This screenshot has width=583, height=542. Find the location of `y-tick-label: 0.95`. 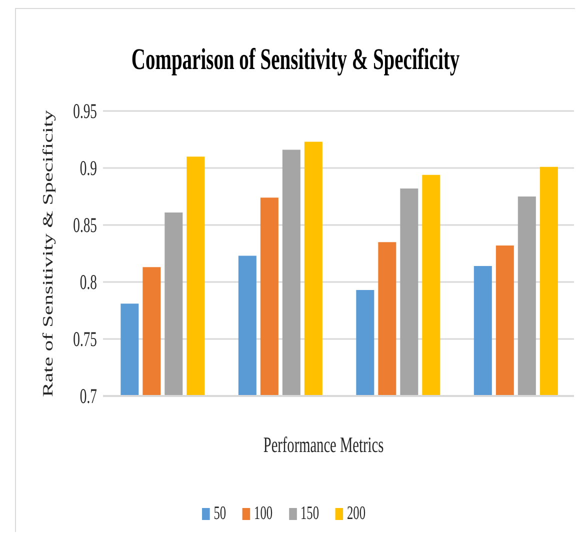

y-tick-label: 0.95 is located at coordinates (85, 111).